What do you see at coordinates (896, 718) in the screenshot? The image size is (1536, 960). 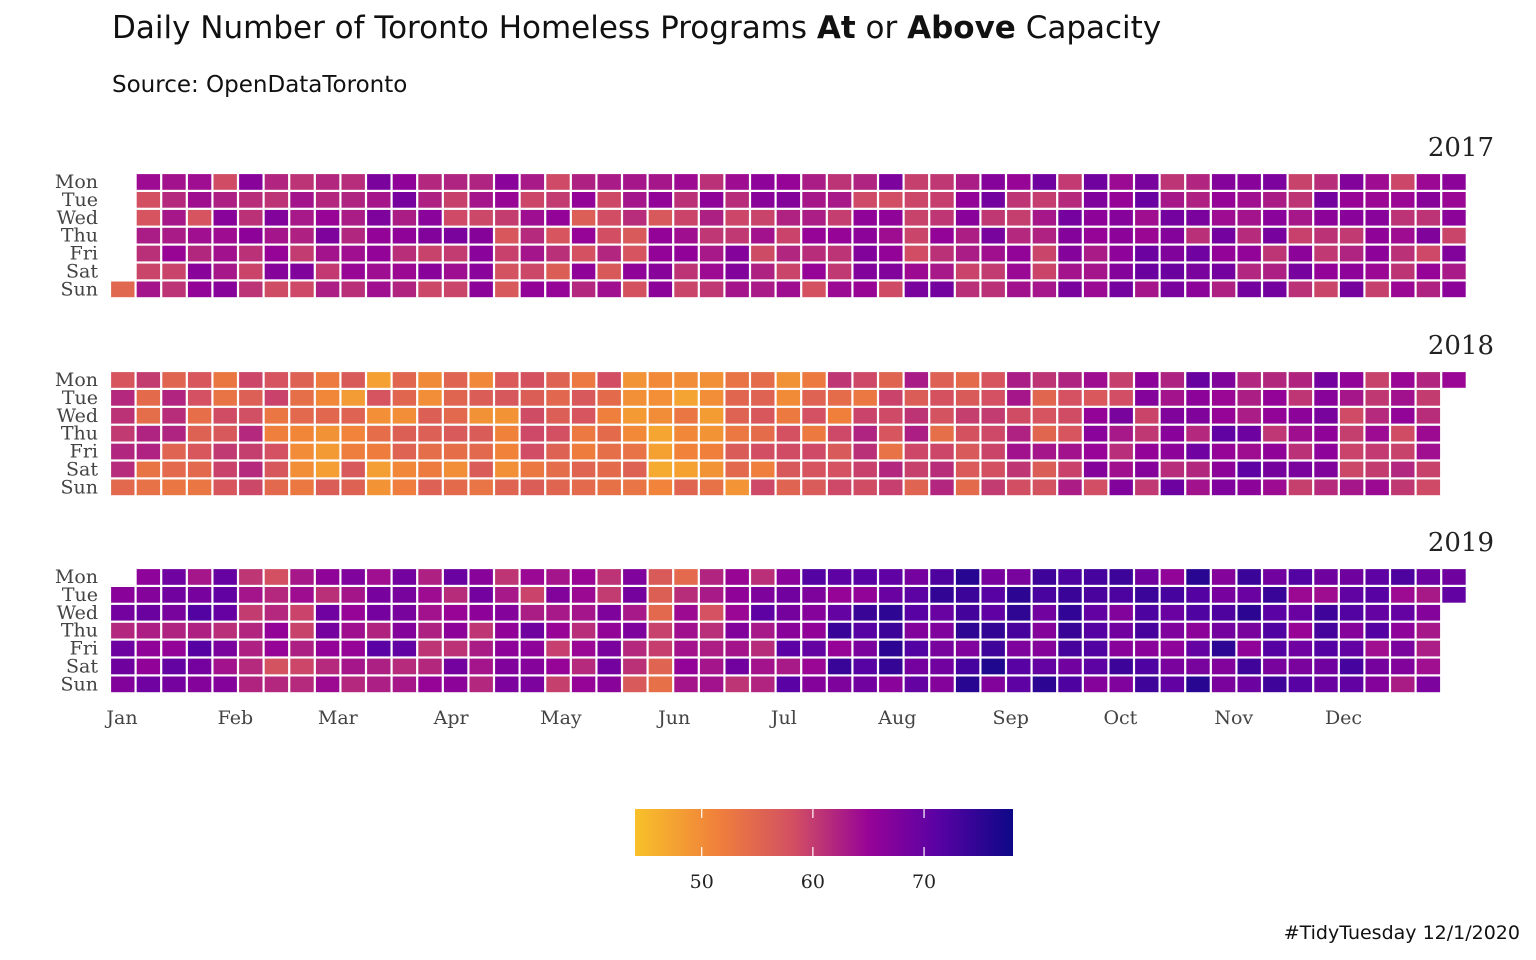 I see `month-label-aug: Aug` at bounding box center [896, 718].